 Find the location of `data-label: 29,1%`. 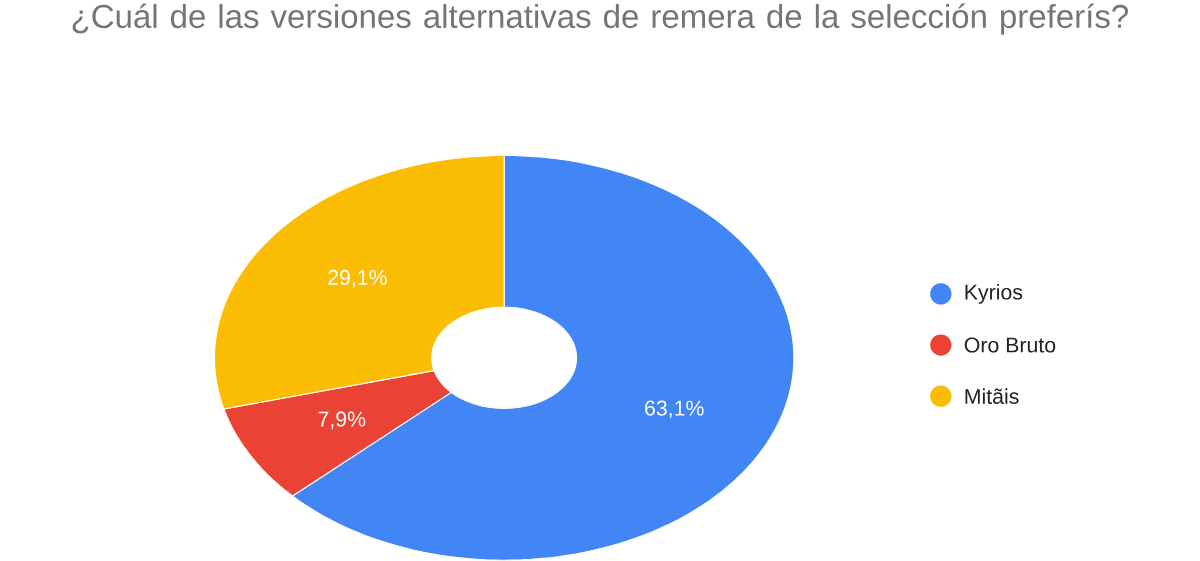

data-label: 29,1% is located at coordinates (357, 279).